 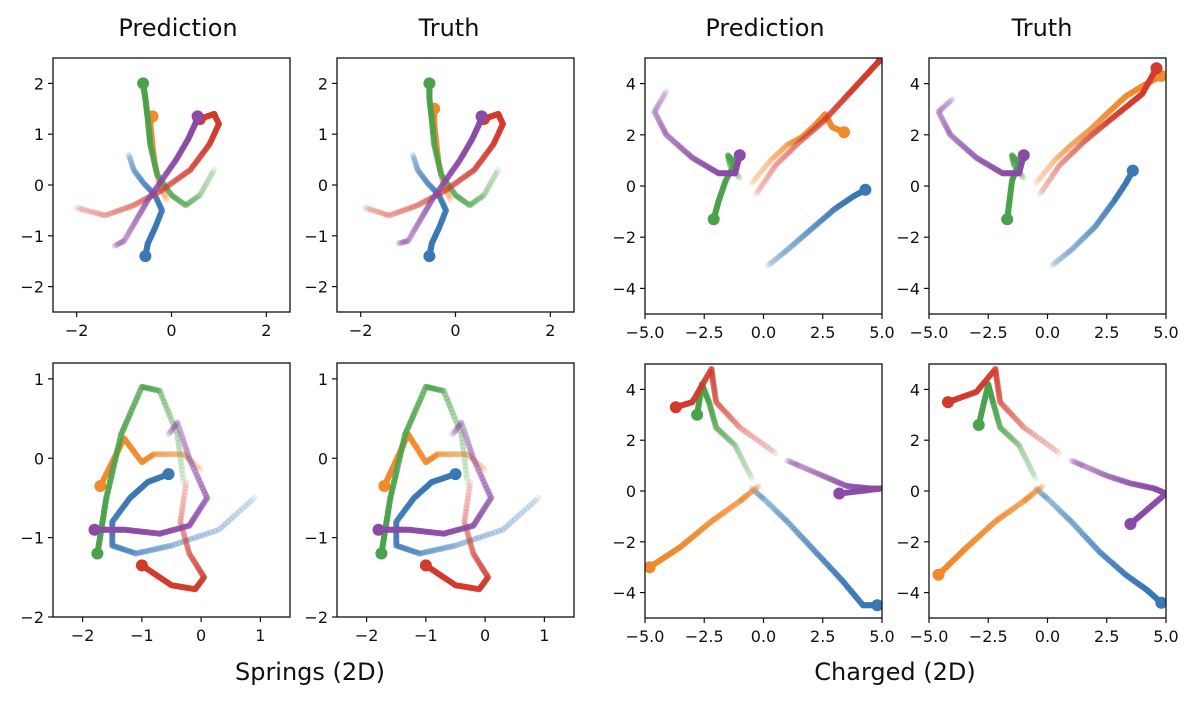 I want to click on series-purple-endpoint, so click(x=839, y=493).